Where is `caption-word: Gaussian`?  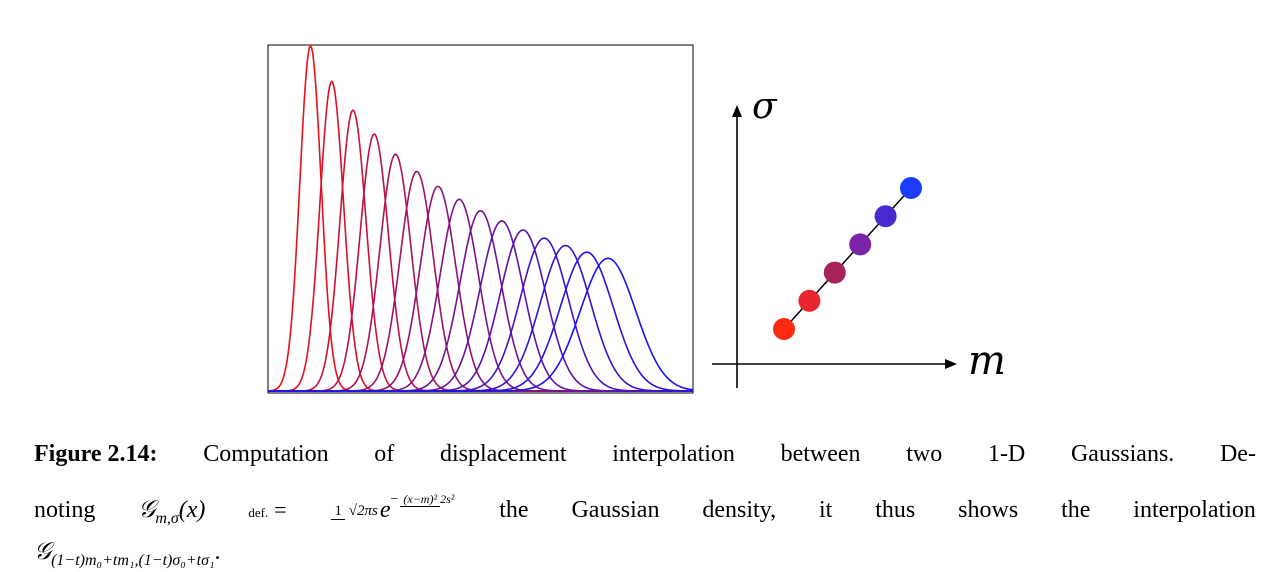
caption-word: Gaussian is located at coordinates (615, 510).